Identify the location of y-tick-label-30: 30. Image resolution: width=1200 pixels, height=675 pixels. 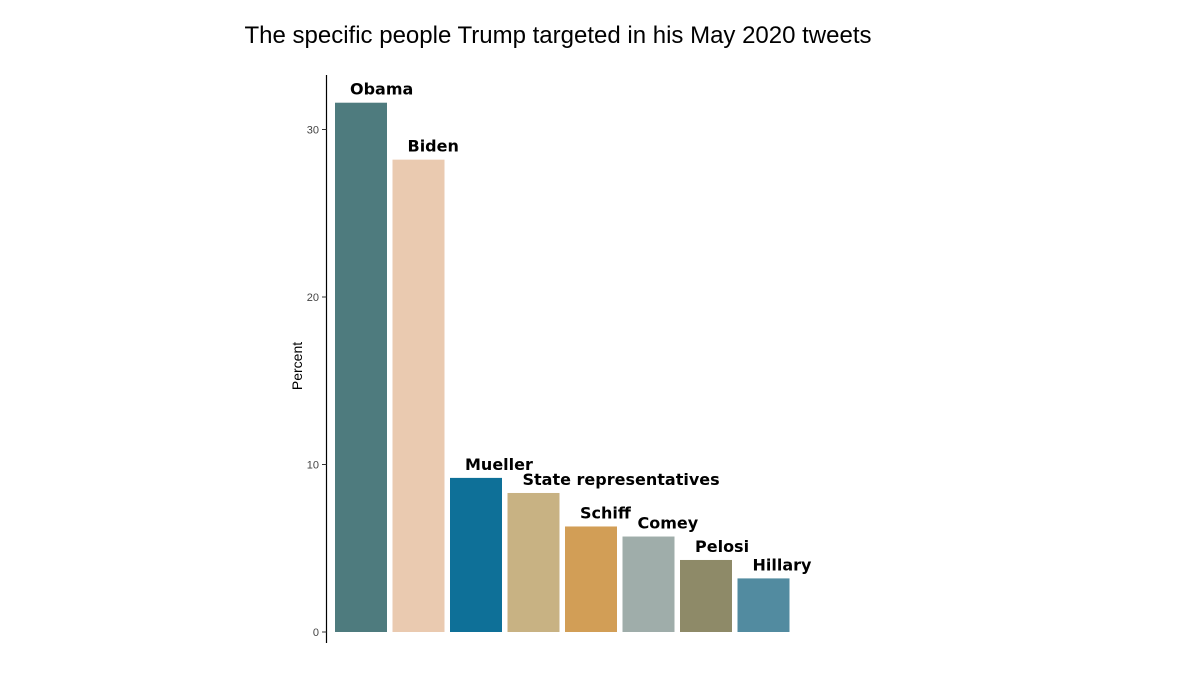
(313, 131).